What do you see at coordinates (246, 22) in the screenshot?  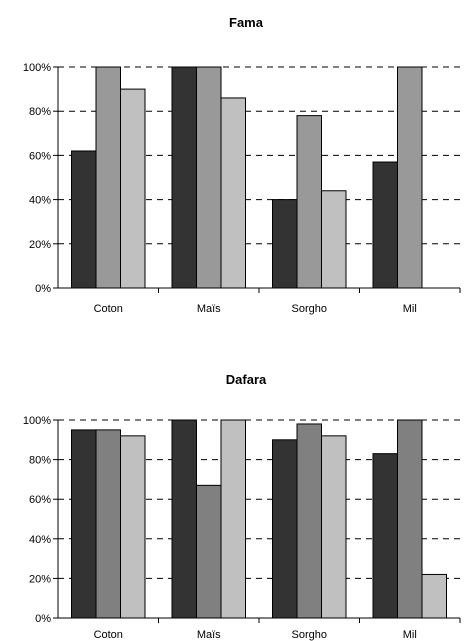 I see `chart-title: Fama` at bounding box center [246, 22].